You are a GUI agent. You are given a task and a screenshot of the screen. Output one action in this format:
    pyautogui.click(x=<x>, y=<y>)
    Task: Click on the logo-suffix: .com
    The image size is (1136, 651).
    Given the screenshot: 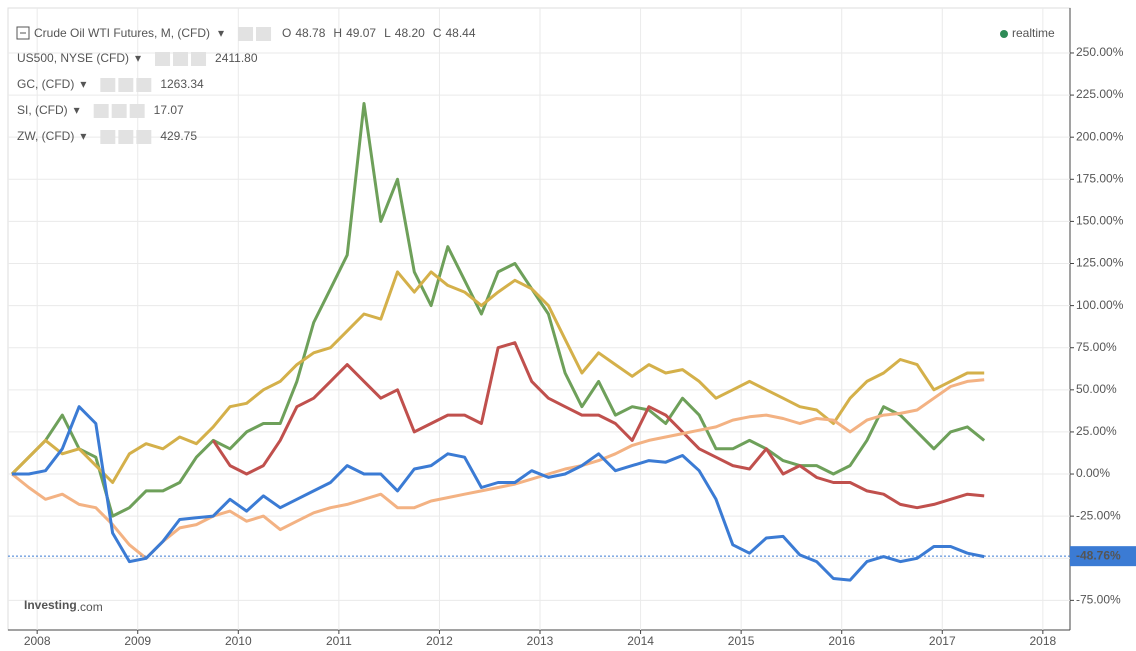 What is the action you would take?
    pyautogui.click(x=90, y=607)
    